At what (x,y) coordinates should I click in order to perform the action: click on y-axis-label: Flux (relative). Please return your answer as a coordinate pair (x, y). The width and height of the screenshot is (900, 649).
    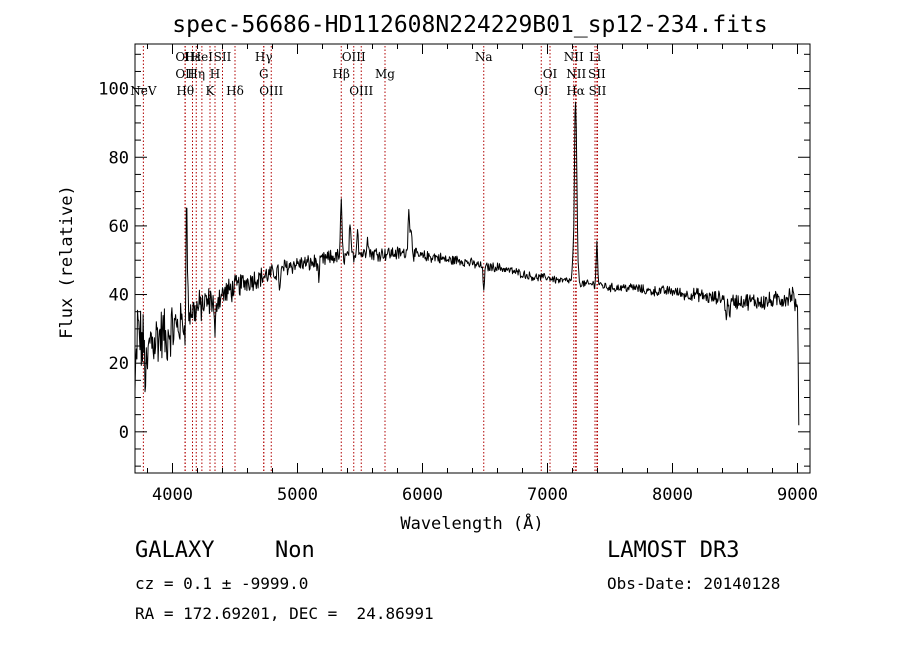
    Looking at the image, I should click on (67, 262).